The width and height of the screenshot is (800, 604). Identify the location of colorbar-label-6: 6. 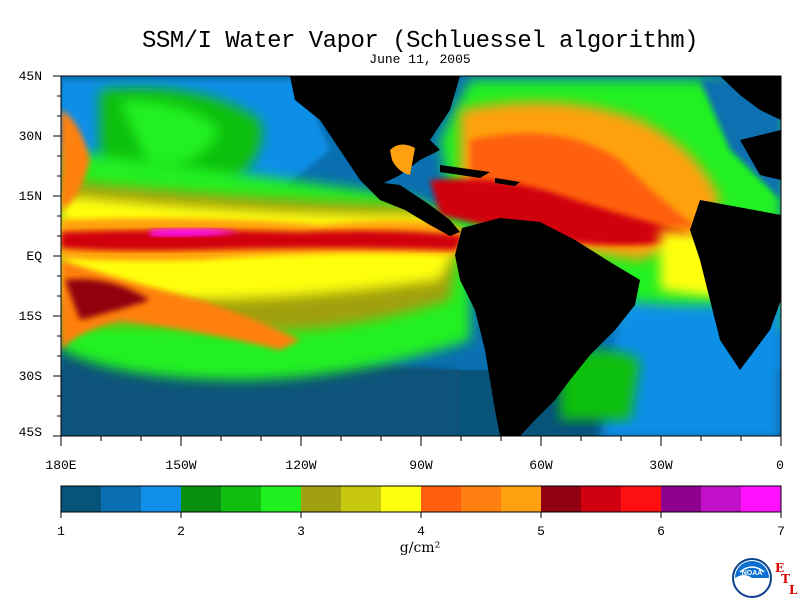
(661, 531).